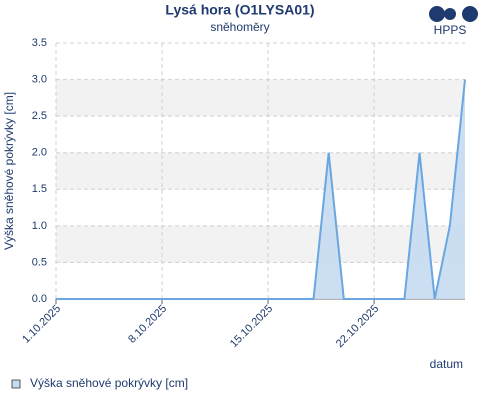 Image resolution: width=480 pixels, height=400 pixels. I want to click on chart-title: Lysá hora (O1LYSA01), so click(239, 10).